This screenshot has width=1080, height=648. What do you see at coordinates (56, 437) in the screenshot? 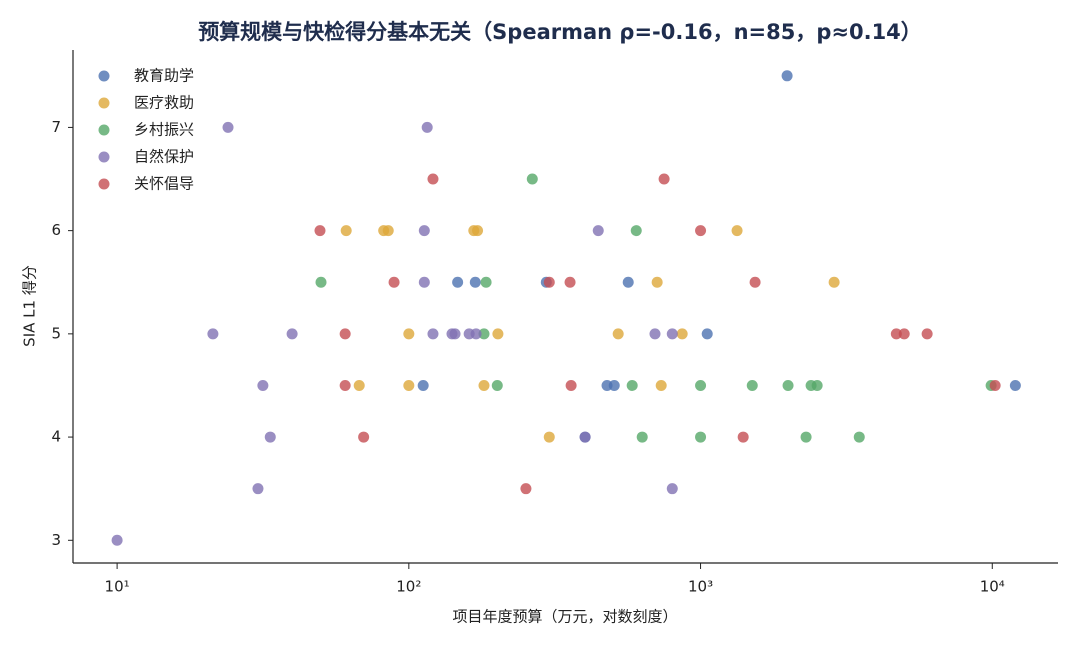
I see `y-tick-label: 4` at bounding box center [56, 437].